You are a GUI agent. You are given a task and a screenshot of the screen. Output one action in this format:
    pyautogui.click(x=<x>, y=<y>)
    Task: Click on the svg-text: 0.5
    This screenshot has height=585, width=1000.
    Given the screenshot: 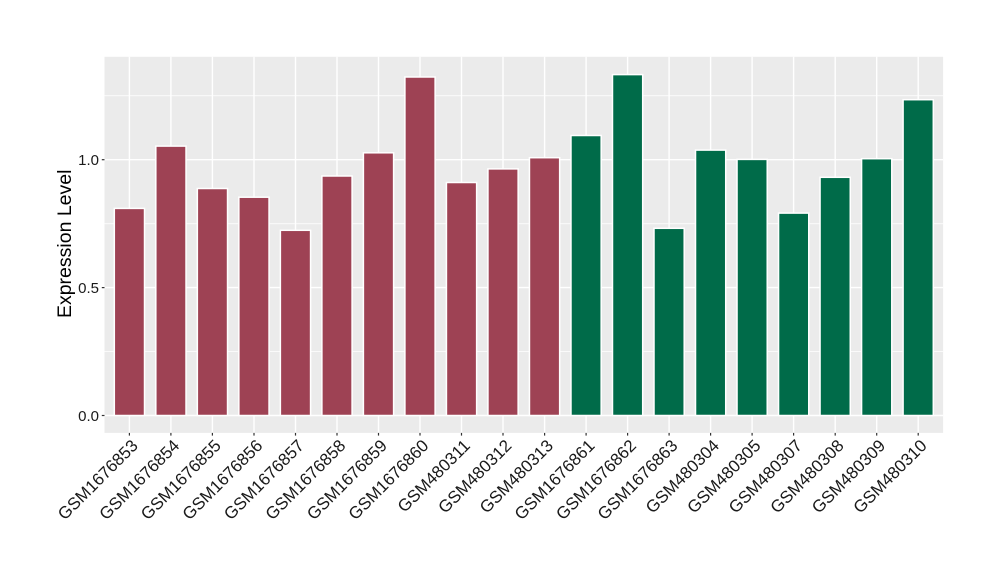 What is the action you would take?
    pyautogui.click(x=88, y=288)
    